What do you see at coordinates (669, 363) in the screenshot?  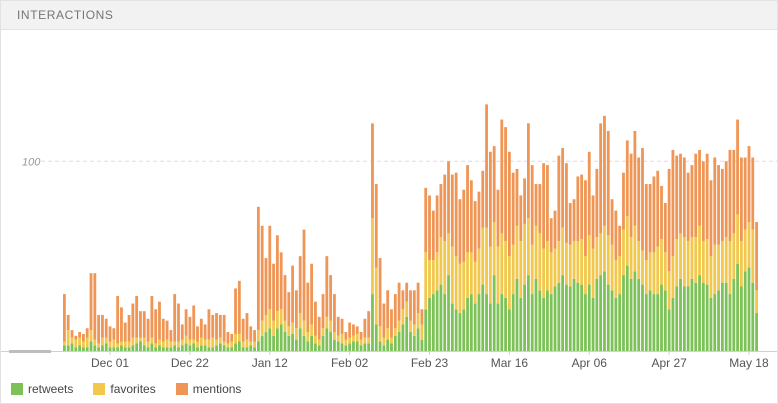 I see `x-tick-label: Apr 27` at bounding box center [669, 363].